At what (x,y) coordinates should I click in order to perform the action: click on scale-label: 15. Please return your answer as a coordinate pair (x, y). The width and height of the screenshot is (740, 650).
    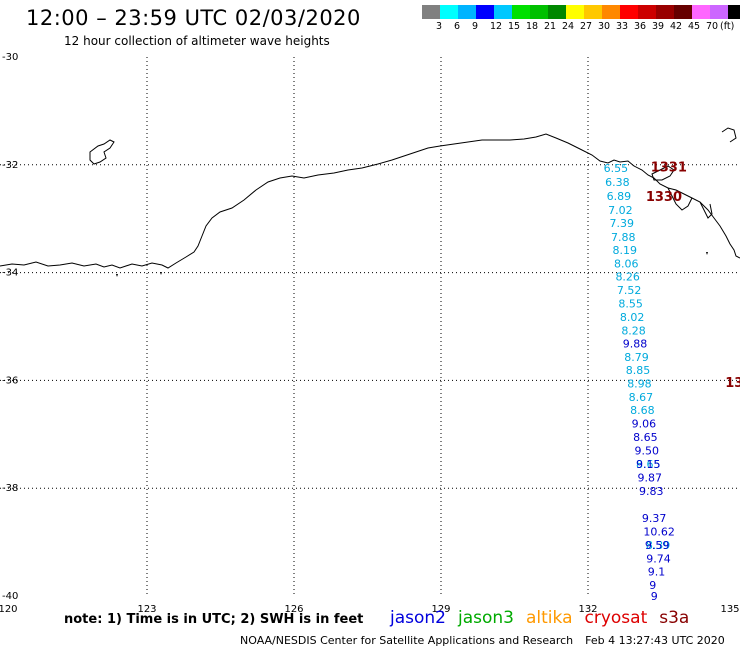
    Looking at the image, I should click on (514, 26).